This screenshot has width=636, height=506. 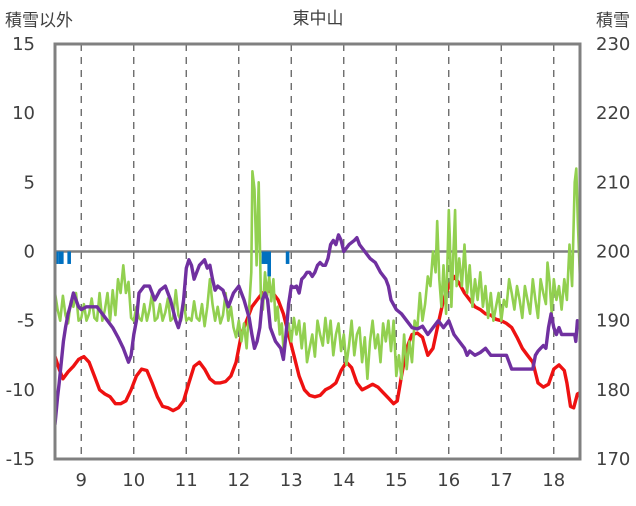 What do you see at coordinates (613, 390) in the screenshot?
I see `right-tick-label: 180` at bounding box center [613, 390].